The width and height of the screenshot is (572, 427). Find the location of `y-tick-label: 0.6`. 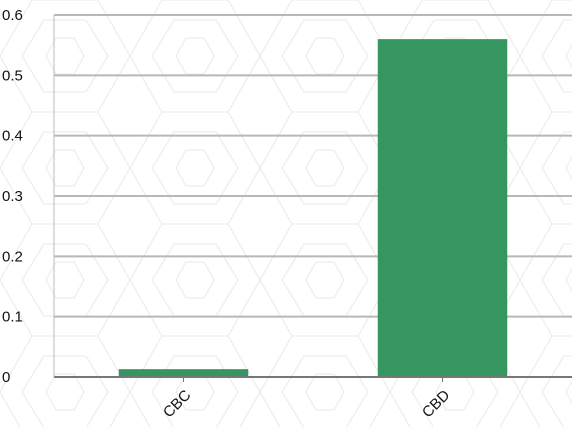

y-tick-label: 0.6 is located at coordinates (12, 15).